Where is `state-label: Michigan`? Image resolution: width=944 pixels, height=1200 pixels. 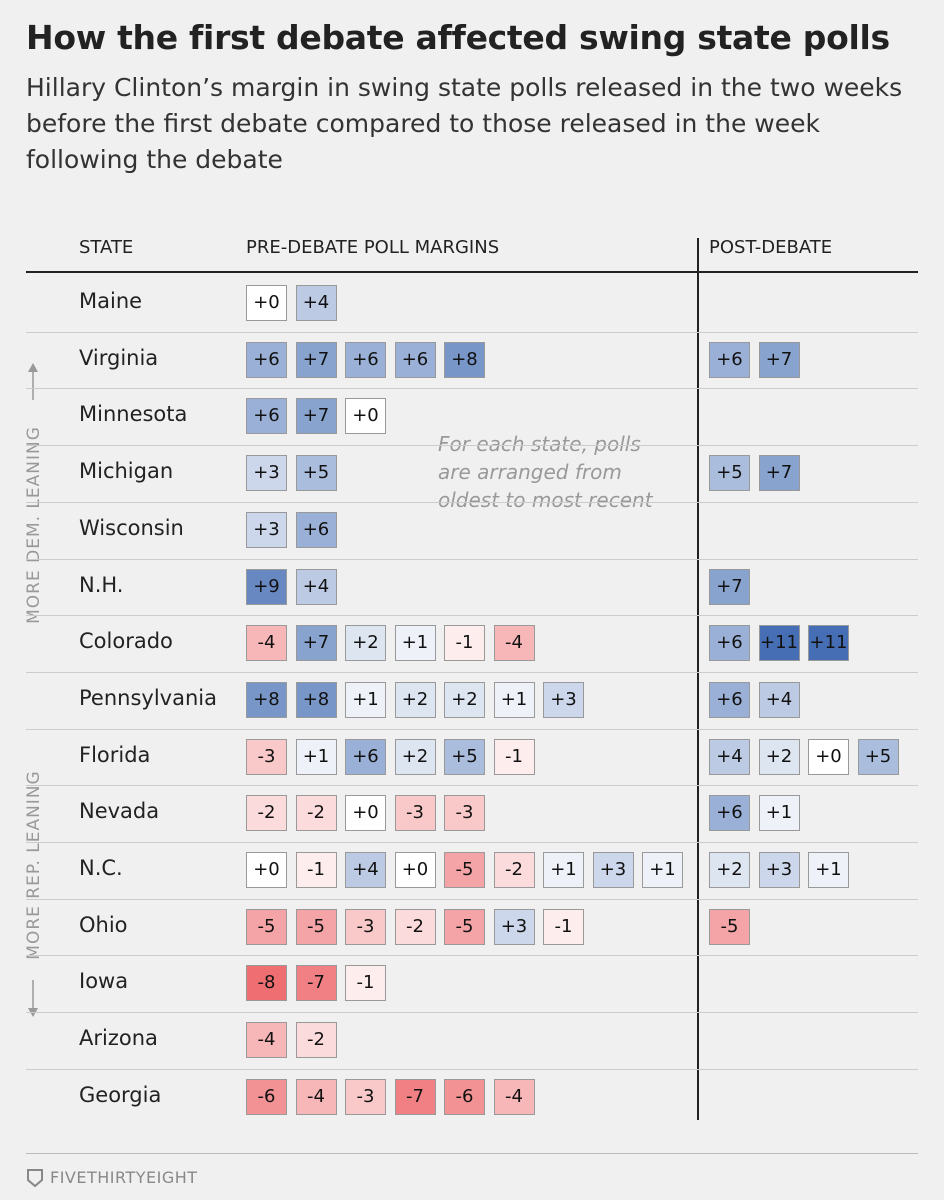
state-label: Michigan is located at coordinates (126, 471).